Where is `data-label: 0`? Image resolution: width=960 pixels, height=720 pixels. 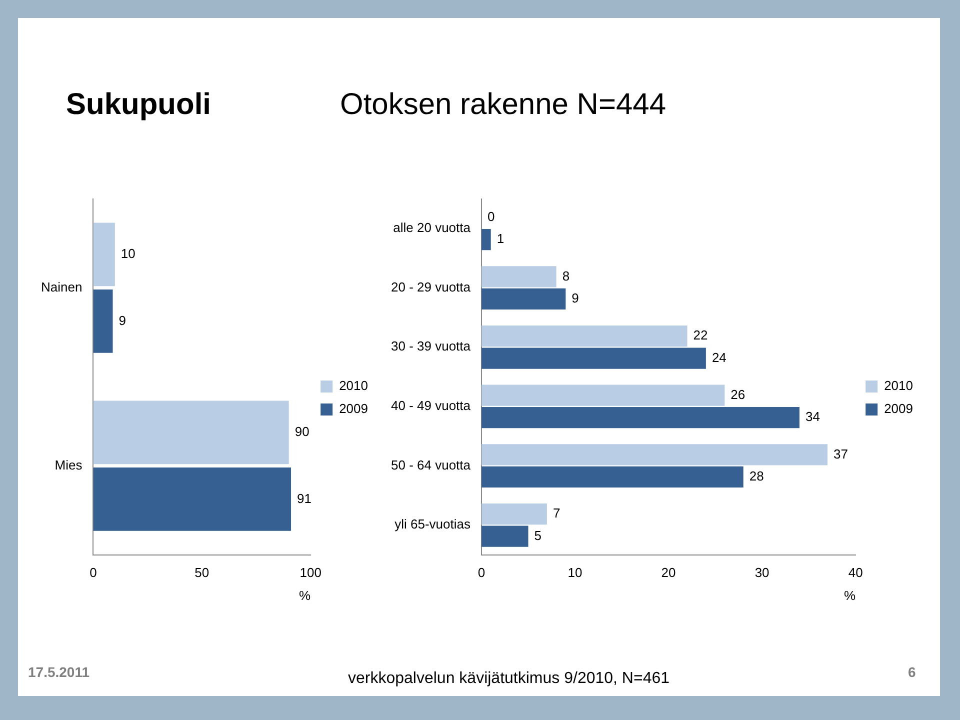
data-label: 0 is located at coordinates (491, 216).